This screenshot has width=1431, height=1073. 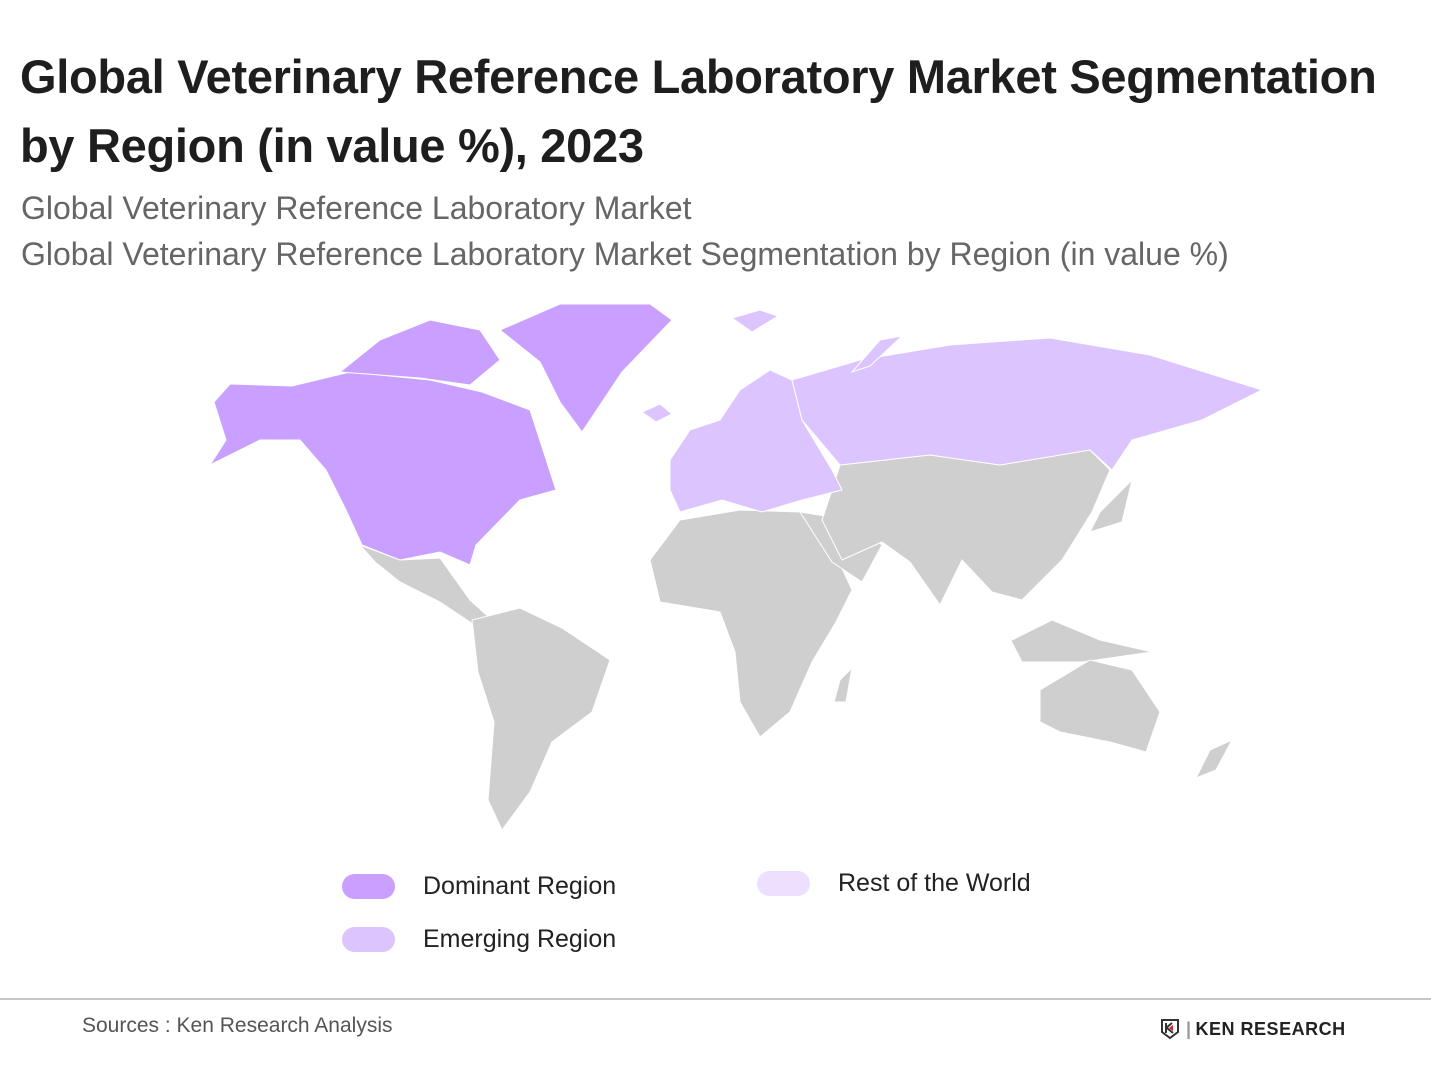 I want to click on source-note: Sources : Ken Research Analysis, so click(x=237, y=1025).